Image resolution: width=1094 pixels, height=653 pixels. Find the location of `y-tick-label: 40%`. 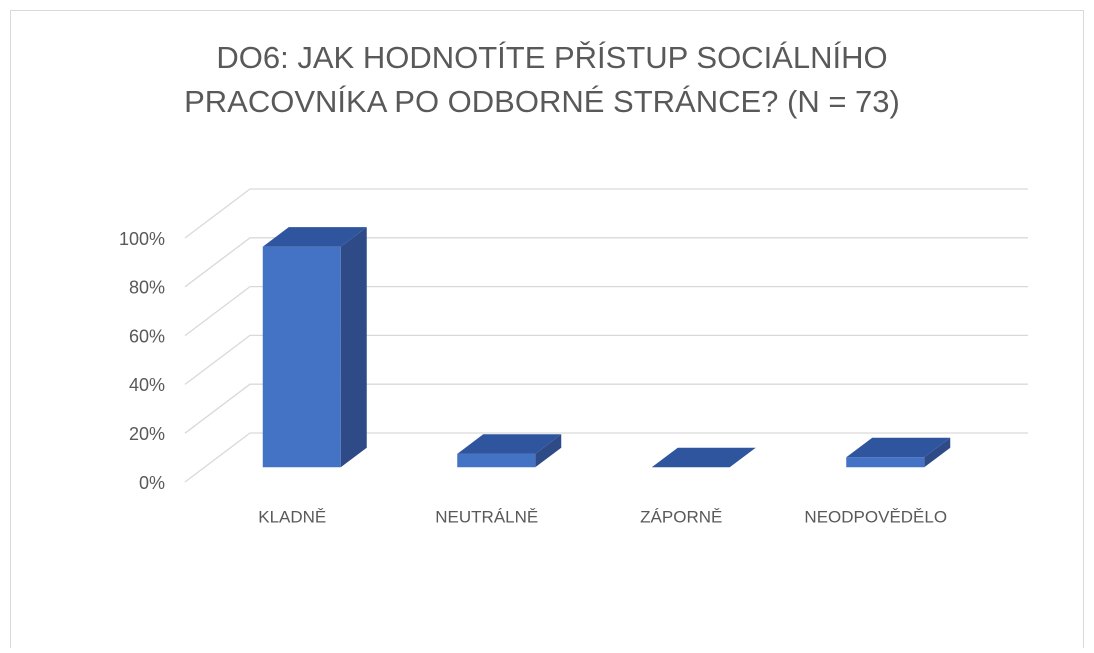

y-tick-label: 40% is located at coordinates (147, 385).